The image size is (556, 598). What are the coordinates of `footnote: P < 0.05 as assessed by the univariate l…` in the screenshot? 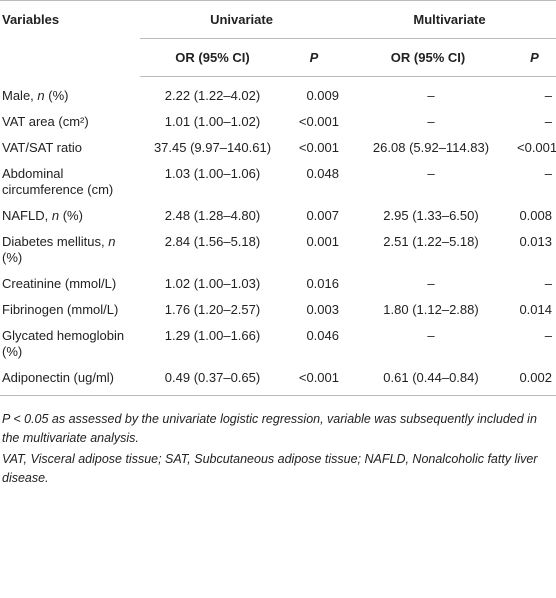 It's located at (269, 428).